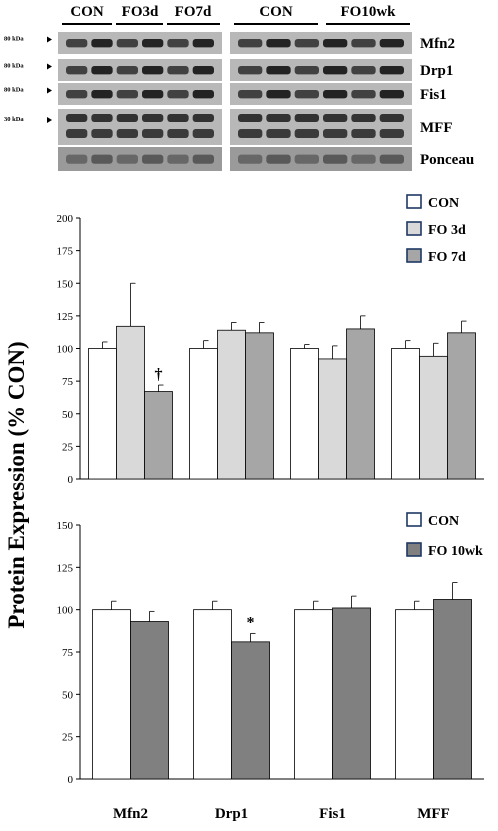 This screenshot has width=498, height=831. What do you see at coordinates (130, 814) in the screenshot?
I see `x-category-label: Mfn2` at bounding box center [130, 814].